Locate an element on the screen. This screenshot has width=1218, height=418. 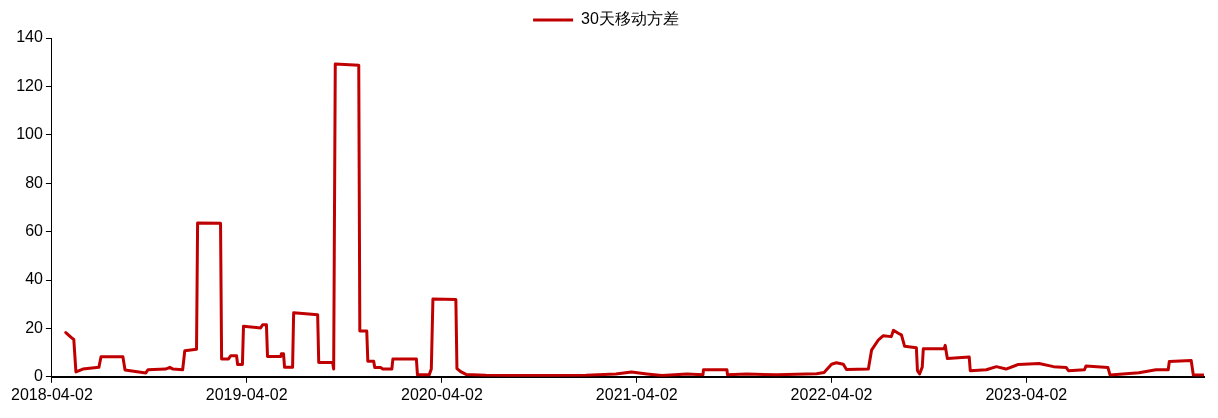
y-tick-label: 20 is located at coordinates (34, 327).